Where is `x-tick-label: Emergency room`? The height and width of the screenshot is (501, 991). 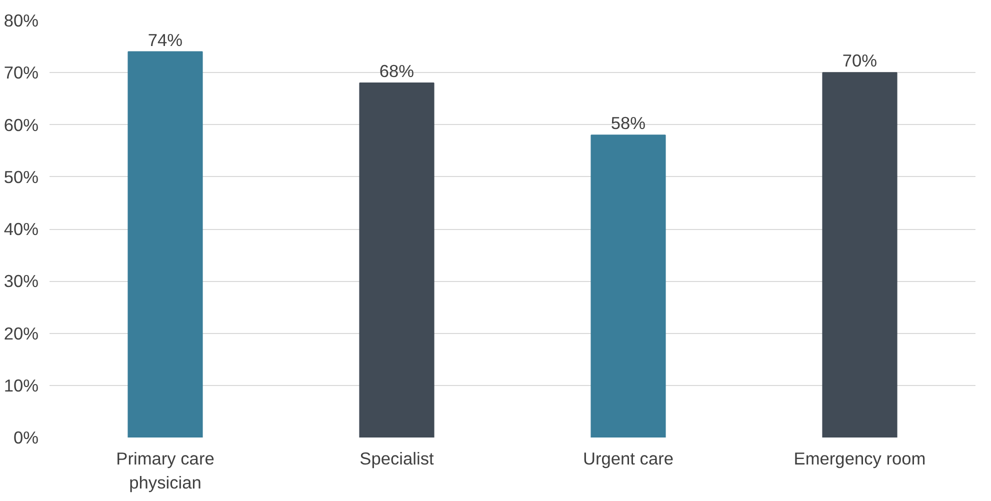 x-tick-label: Emergency room is located at coordinates (860, 458).